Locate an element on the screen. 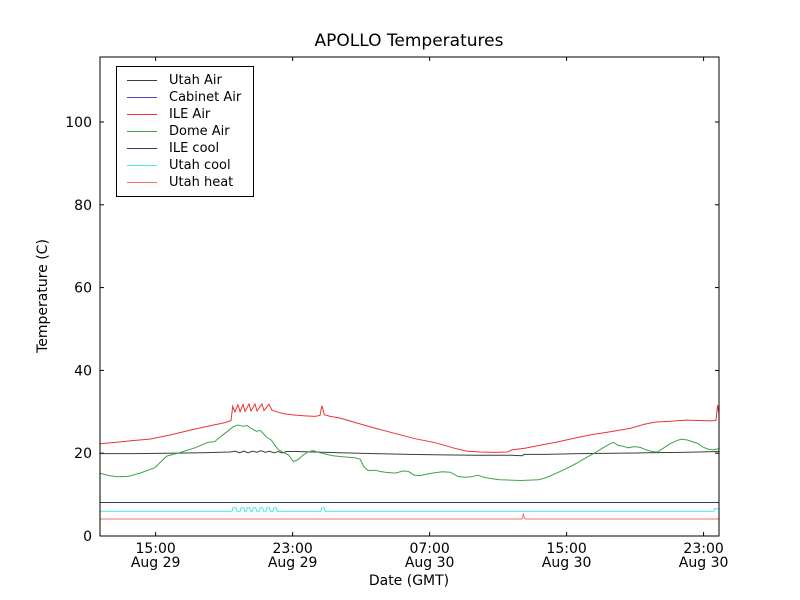  y-tick-label: 0 is located at coordinates (87, 537).